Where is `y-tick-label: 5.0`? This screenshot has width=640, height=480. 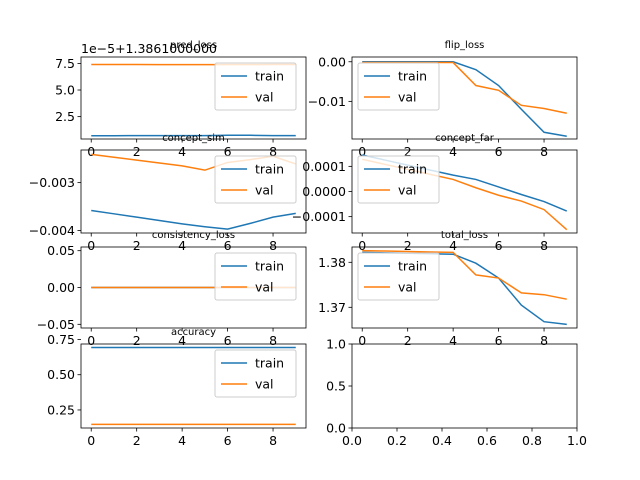
y-tick-label: 5.0 is located at coordinates (65, 90).